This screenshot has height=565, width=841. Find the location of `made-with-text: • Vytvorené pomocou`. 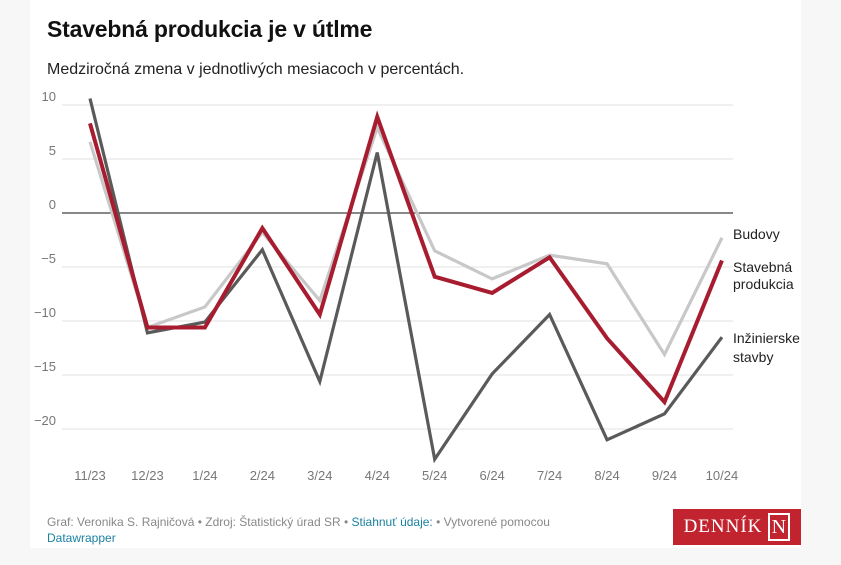

made-with-text: • Vytvorené pomocou is located at coordinates (491, 522).